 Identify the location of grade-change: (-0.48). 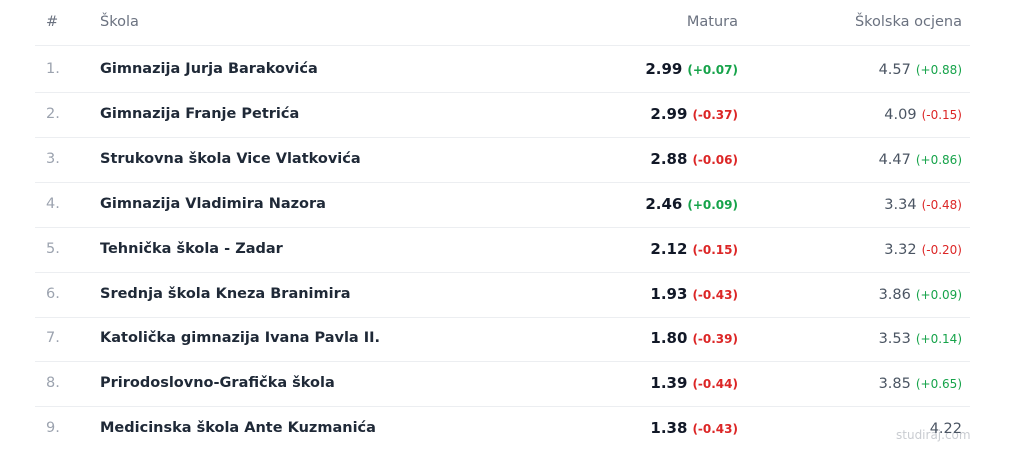
(941, 204).